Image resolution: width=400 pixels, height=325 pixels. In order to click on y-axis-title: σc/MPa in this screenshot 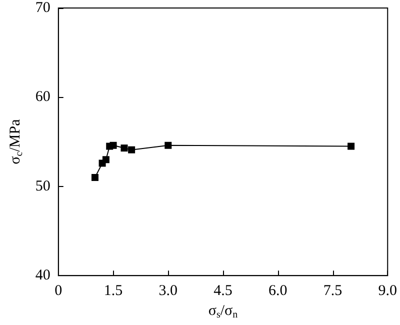, I will do `click(16, 141)`.